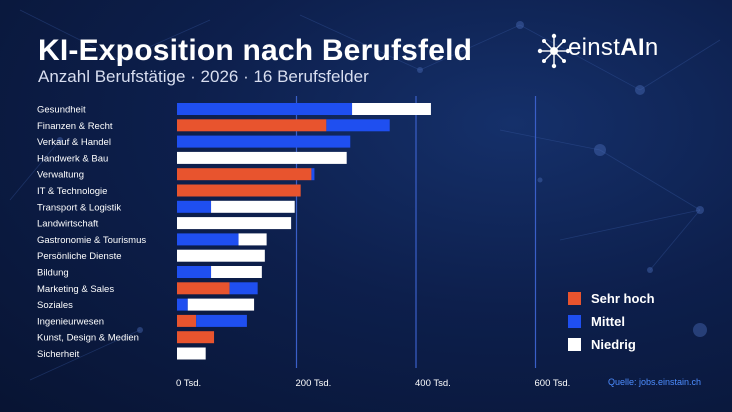  What do you see at coordinates (72, 158) in the screenshot?
I see `category-label: Handwerk & Bau` at bounding box center [72, 158].